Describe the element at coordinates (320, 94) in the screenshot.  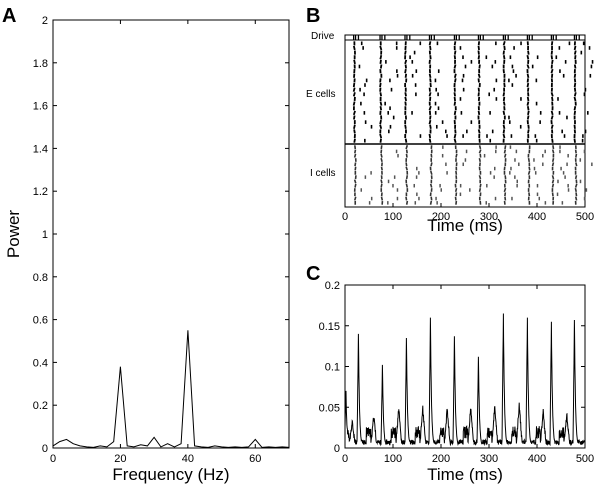
I see `panel-b-row-e-cells: E cells` at that location.